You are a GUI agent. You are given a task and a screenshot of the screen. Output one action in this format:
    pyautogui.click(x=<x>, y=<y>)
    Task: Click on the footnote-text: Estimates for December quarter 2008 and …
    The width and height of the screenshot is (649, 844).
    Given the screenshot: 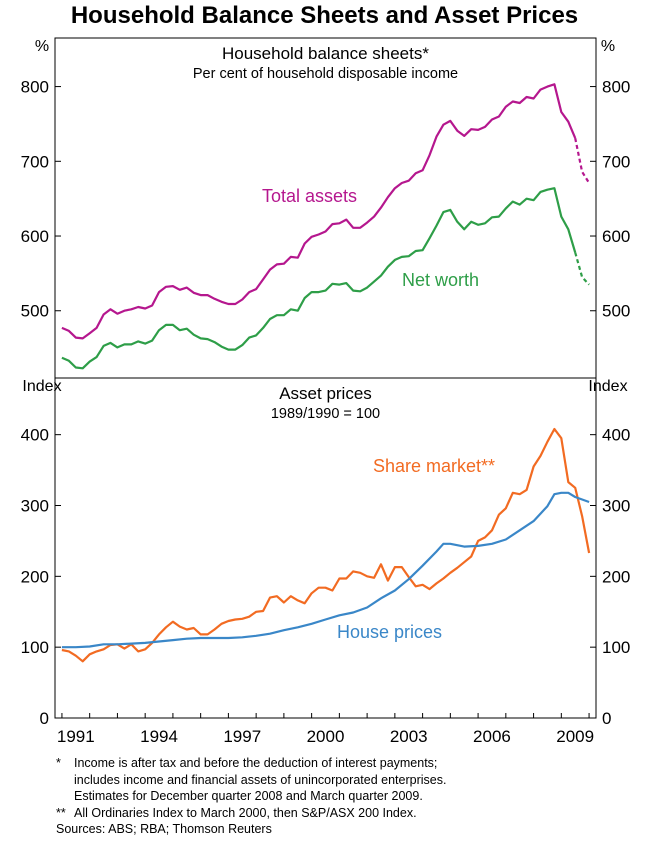 What is the action you would take?
    pyautogui.click(x=248, y=796)
    